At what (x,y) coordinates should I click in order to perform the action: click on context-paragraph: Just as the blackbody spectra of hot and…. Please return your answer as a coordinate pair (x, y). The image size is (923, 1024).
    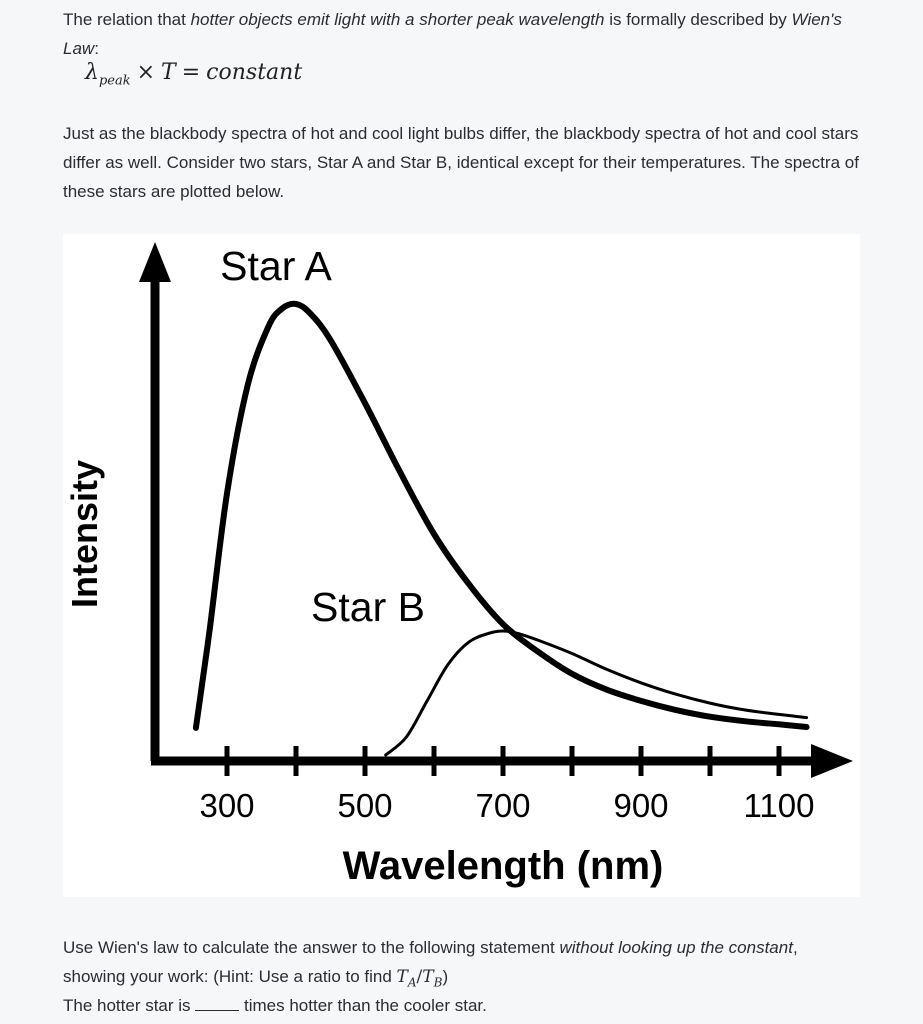
    Looking at the image, I should click on (461, 162).